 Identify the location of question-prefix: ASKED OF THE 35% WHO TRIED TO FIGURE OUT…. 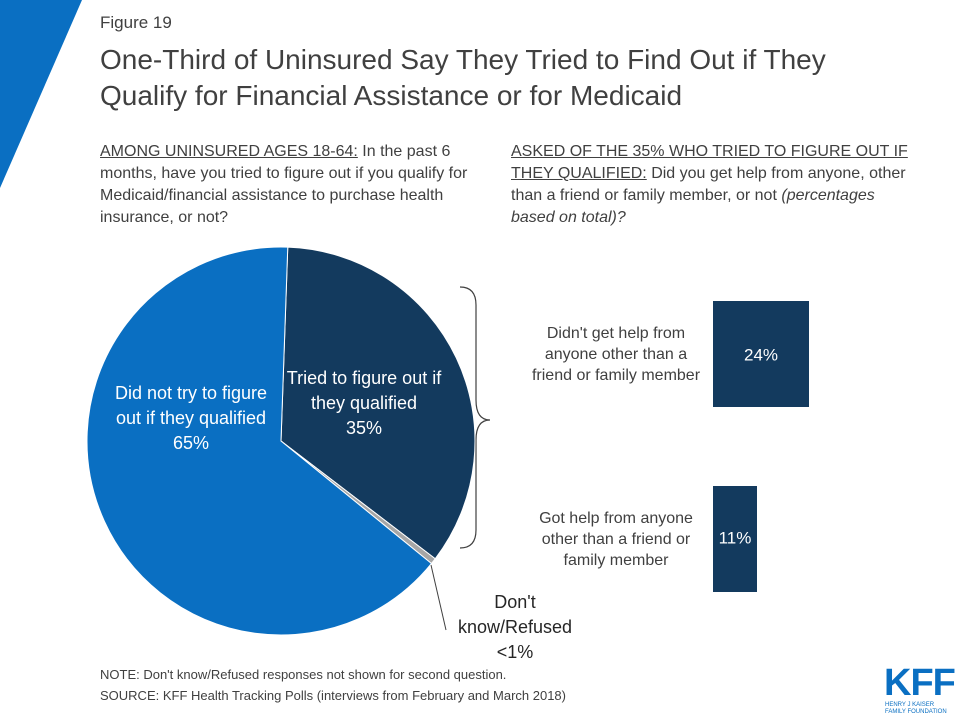
(709, 162).